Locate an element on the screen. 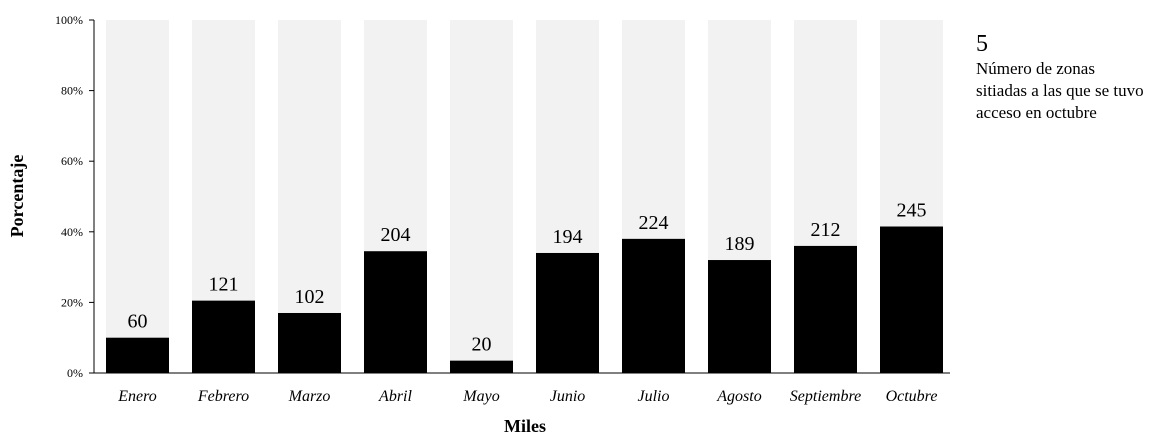 Image resolution: width=1150 pixels, height=438 pixels. callout-number: 5 is located at coordinates (982, 44).